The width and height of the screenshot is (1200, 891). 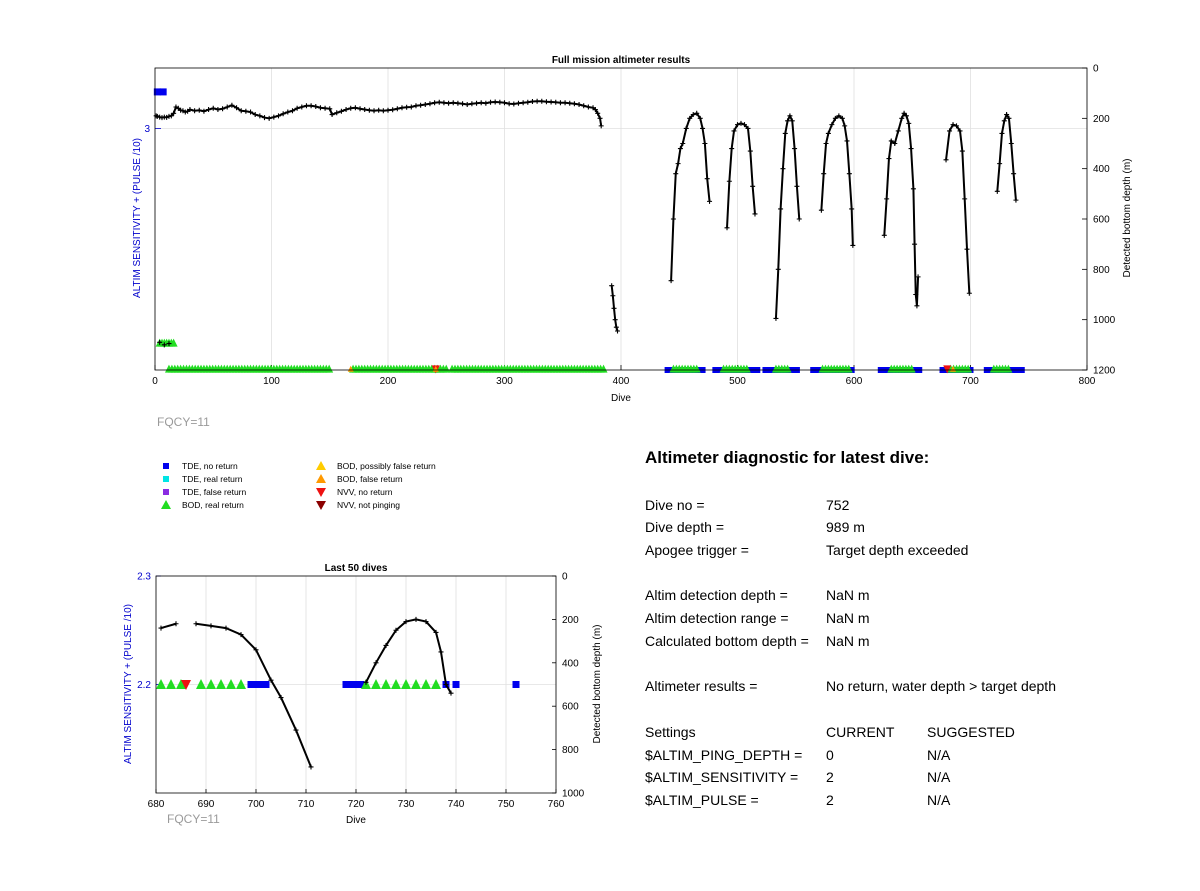 I want to click on y-right-tick-label: 0, so click(x=565, y=577).